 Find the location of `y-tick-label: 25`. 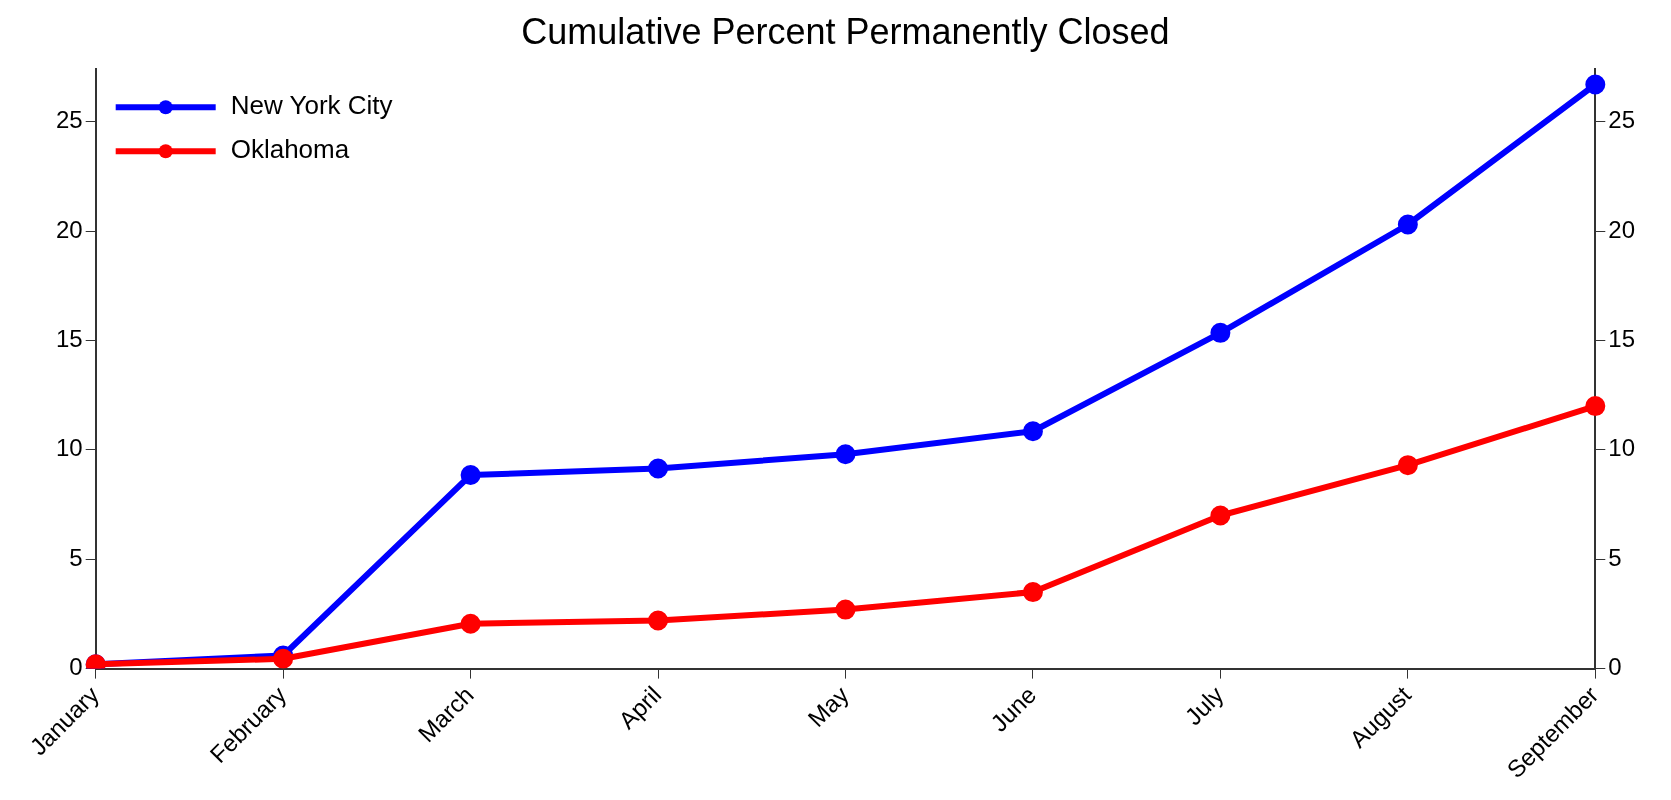

y-tick-label: 25 is located at coordinates (69, 120).